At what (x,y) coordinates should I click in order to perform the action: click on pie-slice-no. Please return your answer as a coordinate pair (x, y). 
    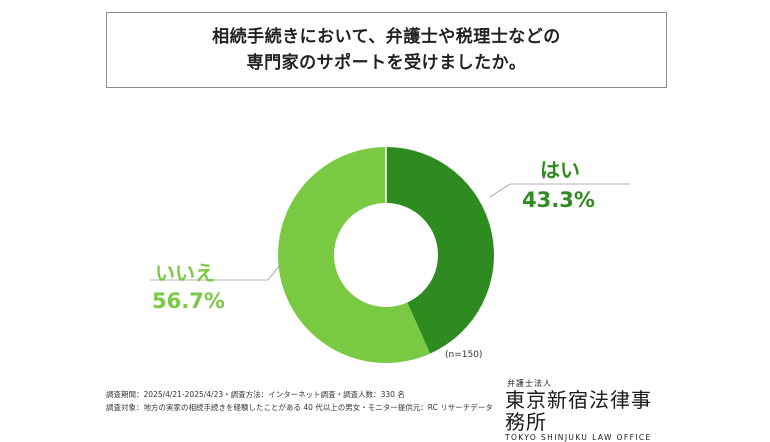
    Looking at the image, I should click on (354, 255).